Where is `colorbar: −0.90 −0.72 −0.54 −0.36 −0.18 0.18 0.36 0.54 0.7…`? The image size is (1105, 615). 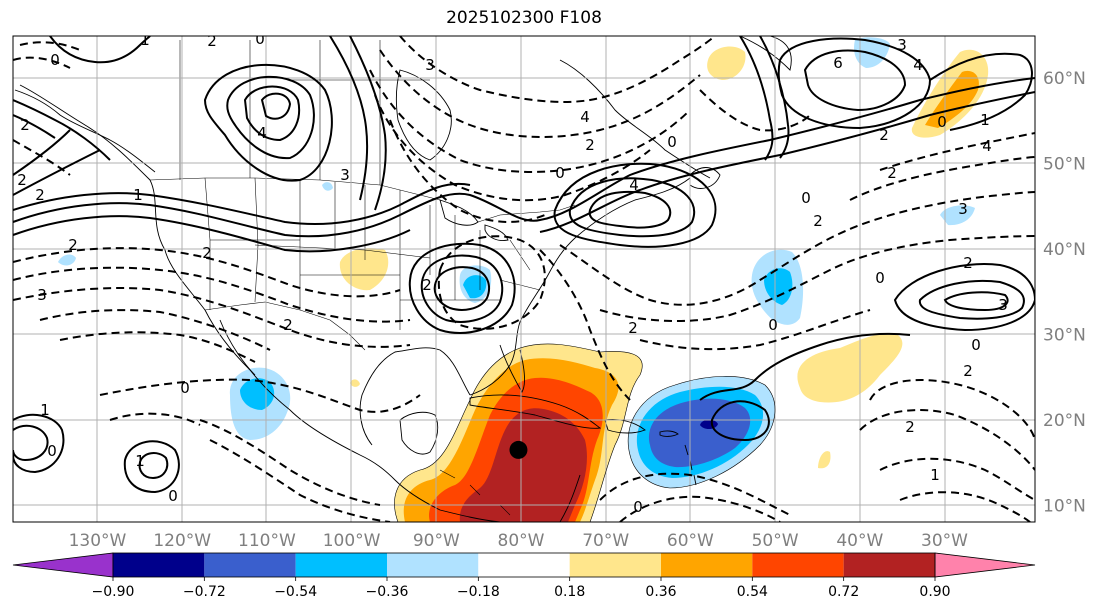
colorbar: −0.90 −0.72 −0.54 −0.36 −0.18 0.18 0.36 0.54 0.7… is located at coordinates (524, 576).